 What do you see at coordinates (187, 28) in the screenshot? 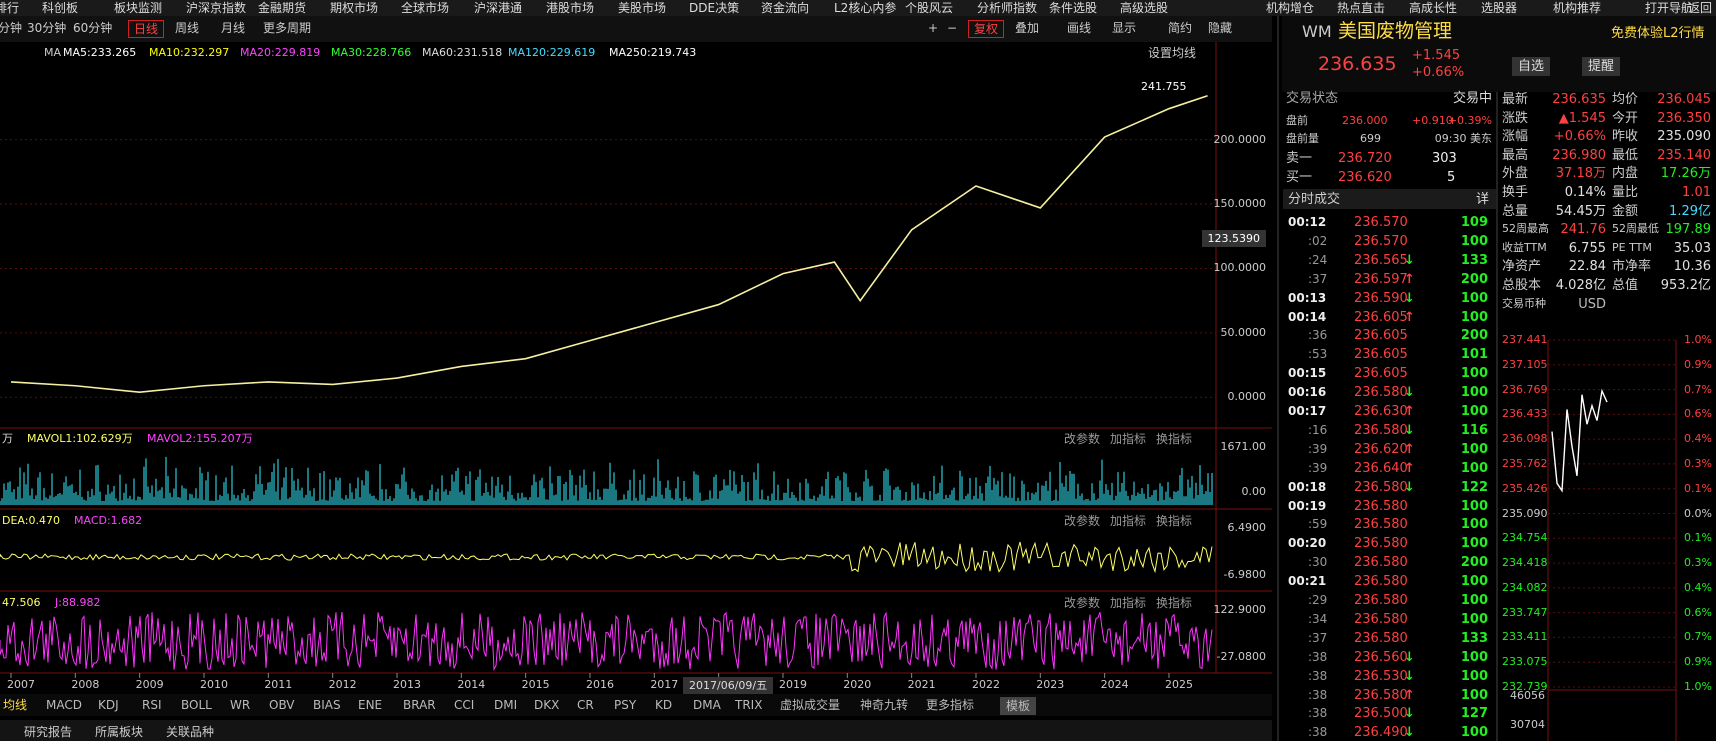
I see `period-tab: 周线` at bounding box center [187, 28].